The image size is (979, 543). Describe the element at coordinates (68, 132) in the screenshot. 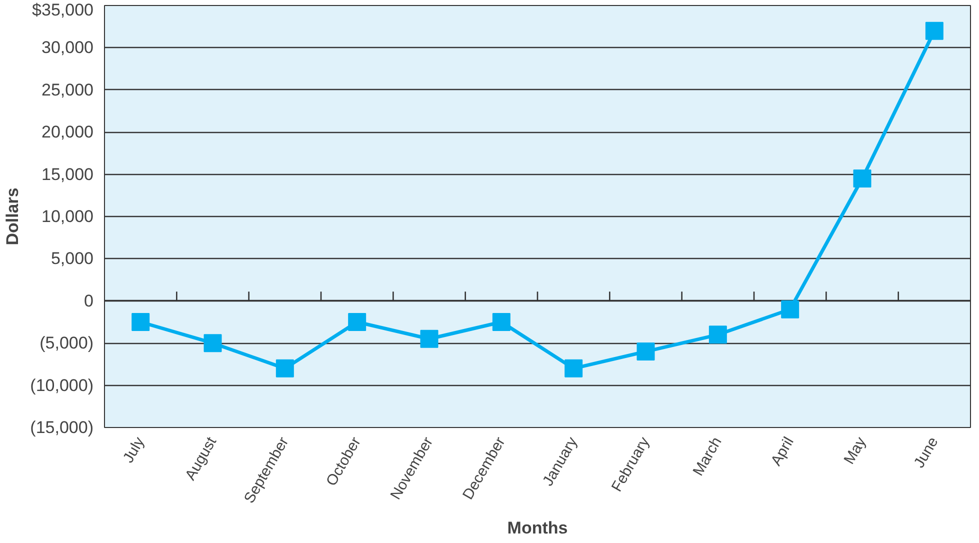

I see `y-tick-label: 20,000` at that location.